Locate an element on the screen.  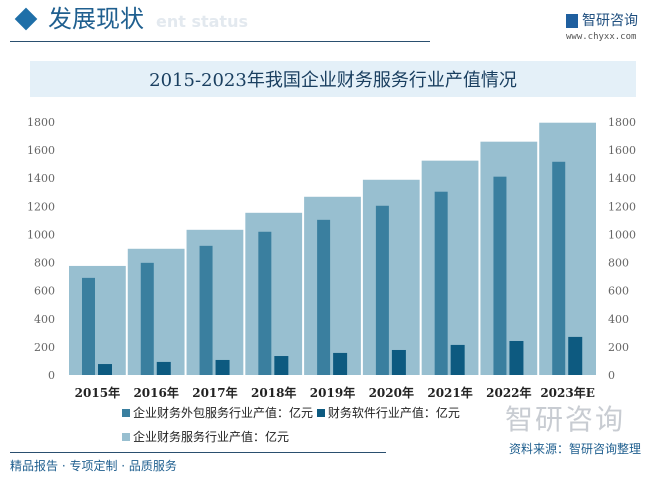
legend-label: 企业财务外包服务行业产值：亿元 is located at coordinates (223, 413).